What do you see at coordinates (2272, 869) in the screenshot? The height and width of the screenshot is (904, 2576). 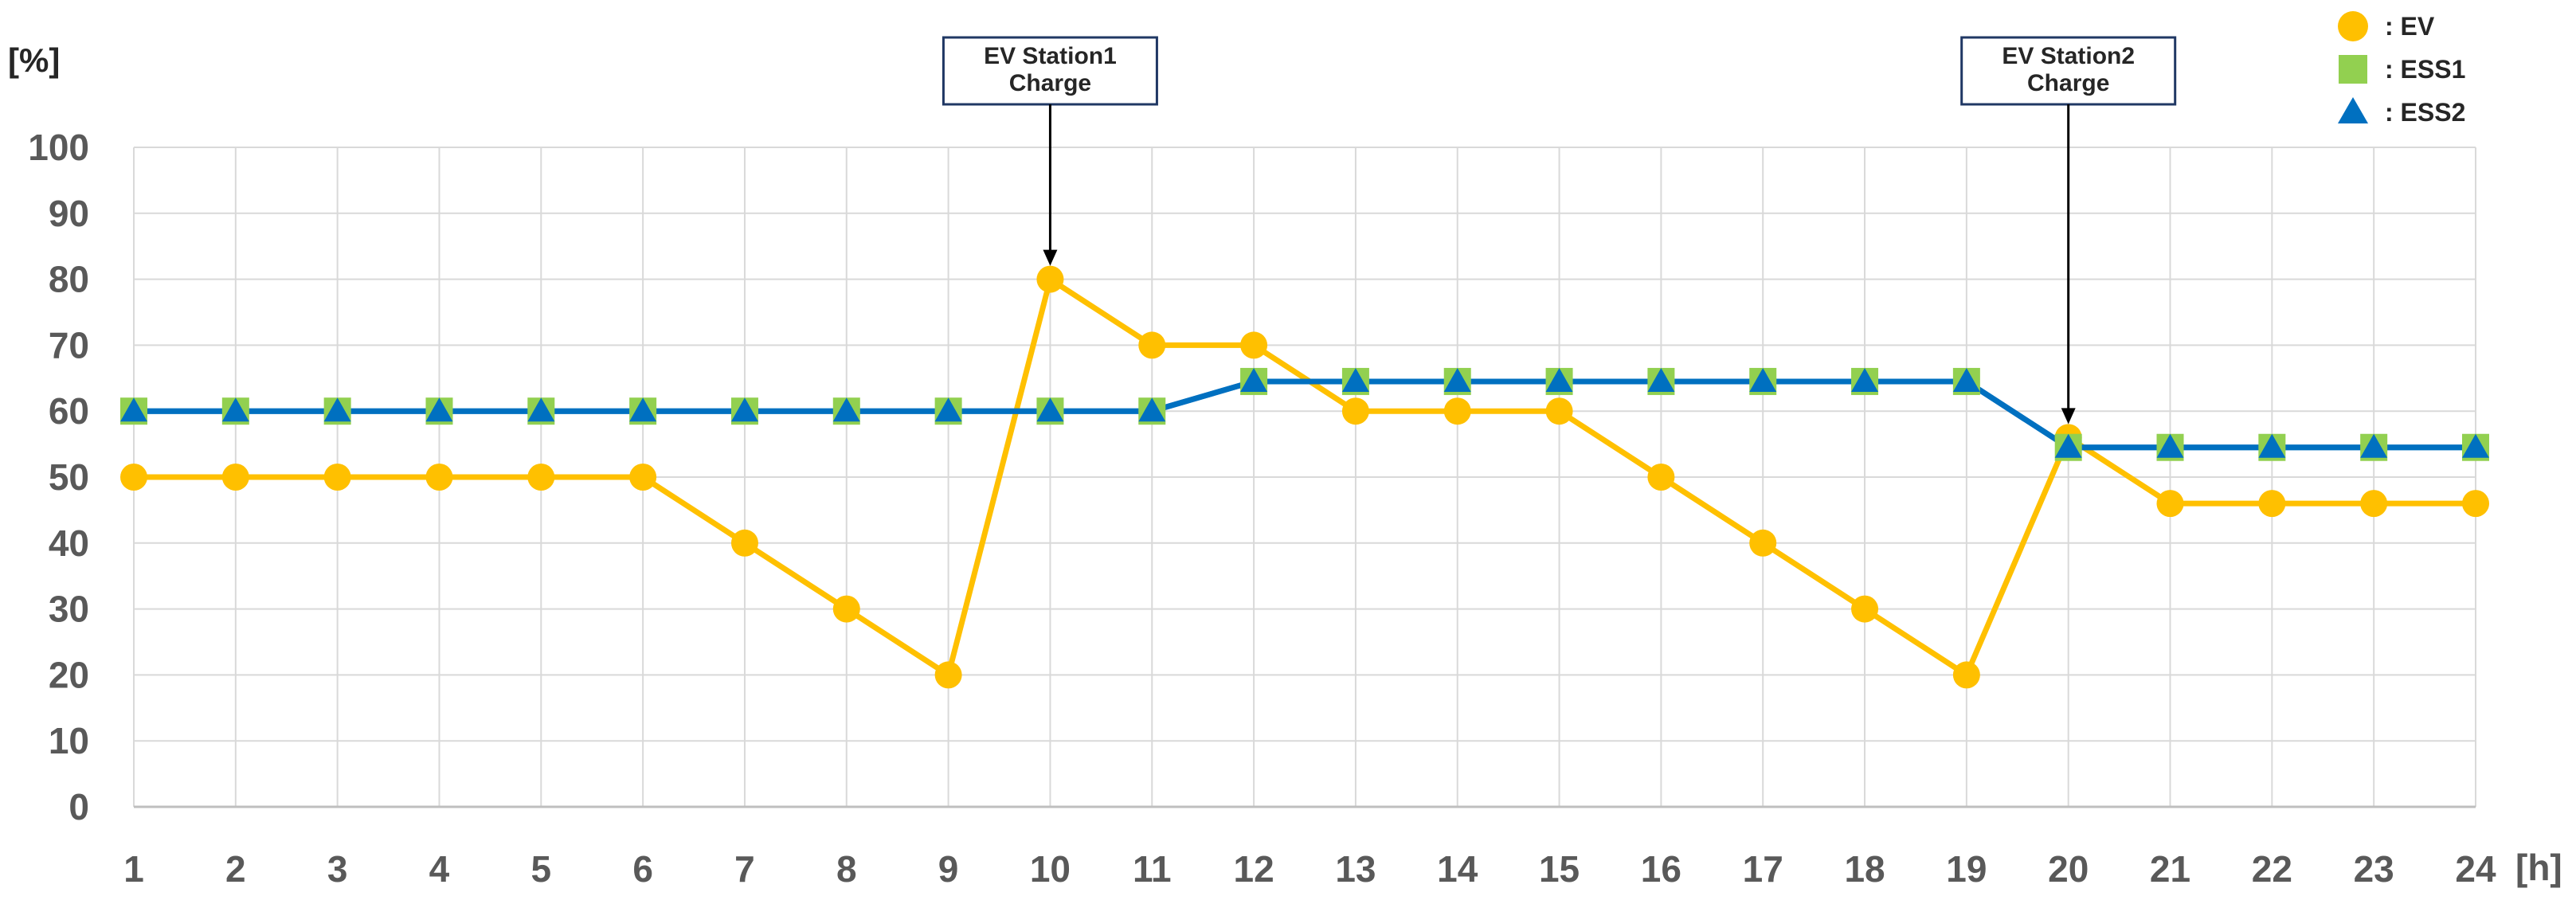 I see `x-tick-label: 22` at bounding box center [2272, 869].